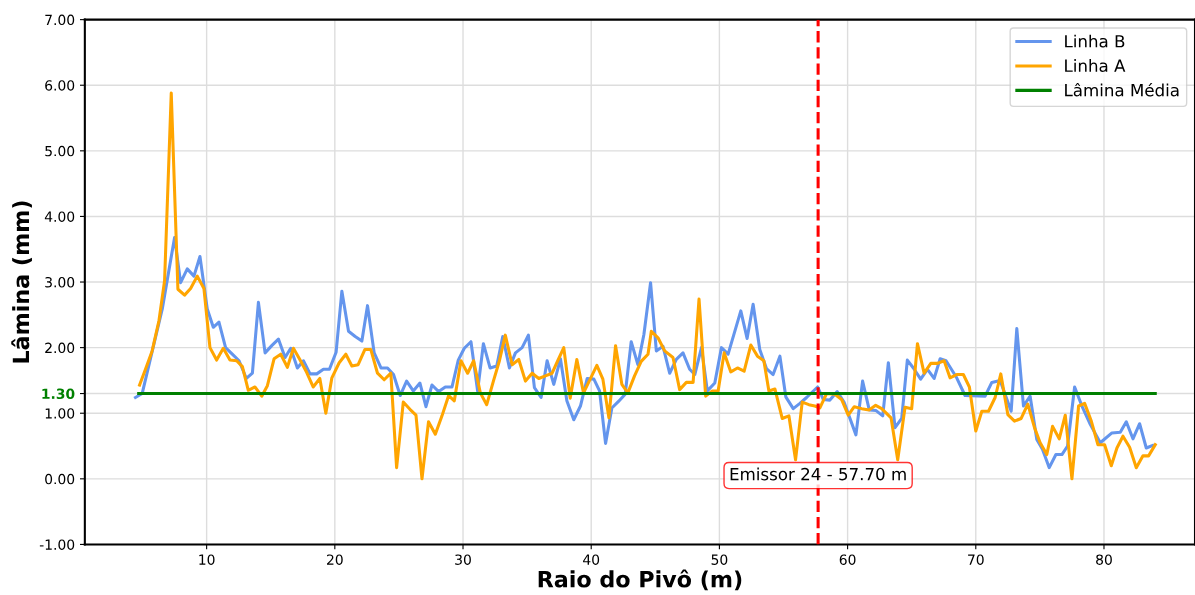 This screenshot has height=595, width=1195. I want to click on x-tick-label: 50, so click(719, 559).